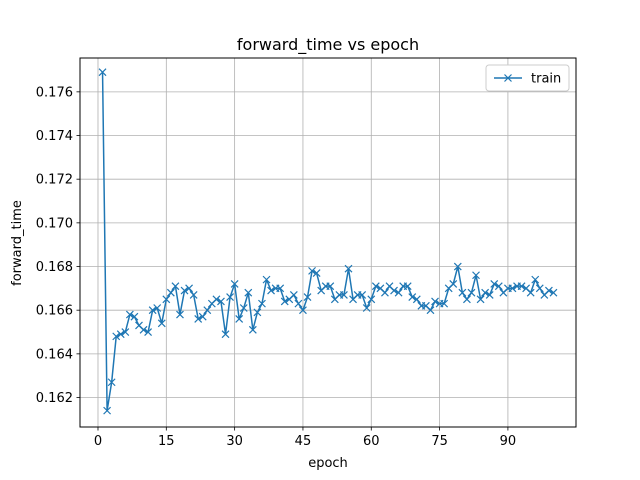  I want to click on legend-label-train: train, so click(546, 79).